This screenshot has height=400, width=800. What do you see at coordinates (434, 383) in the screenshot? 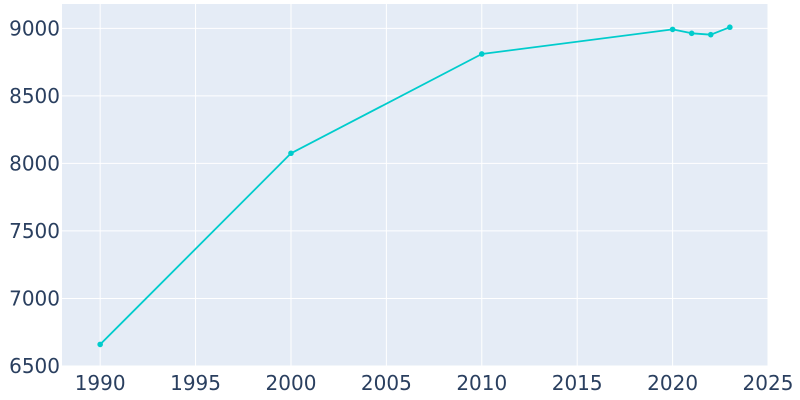
I see `x-axis: 1990 1995 2000 2005 2010 2015 2020 2025` at bounding box center [434, 383].